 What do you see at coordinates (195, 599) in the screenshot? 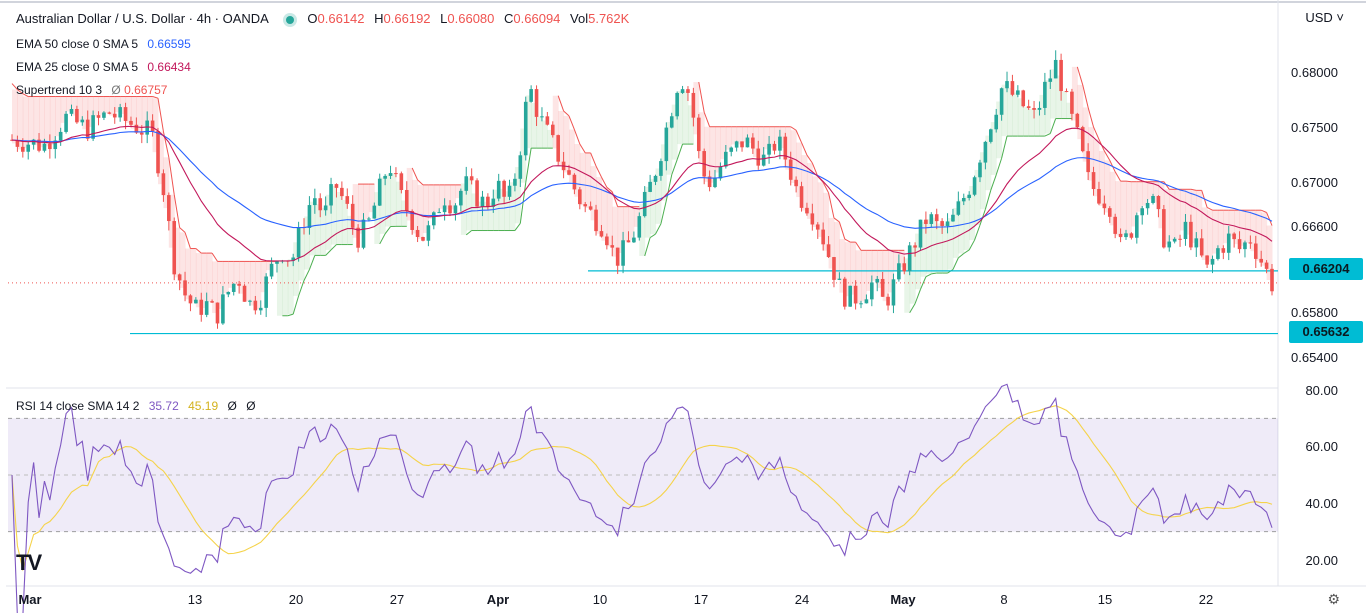
I see `time-axis-label: 13` at bounding box center [195, 599].